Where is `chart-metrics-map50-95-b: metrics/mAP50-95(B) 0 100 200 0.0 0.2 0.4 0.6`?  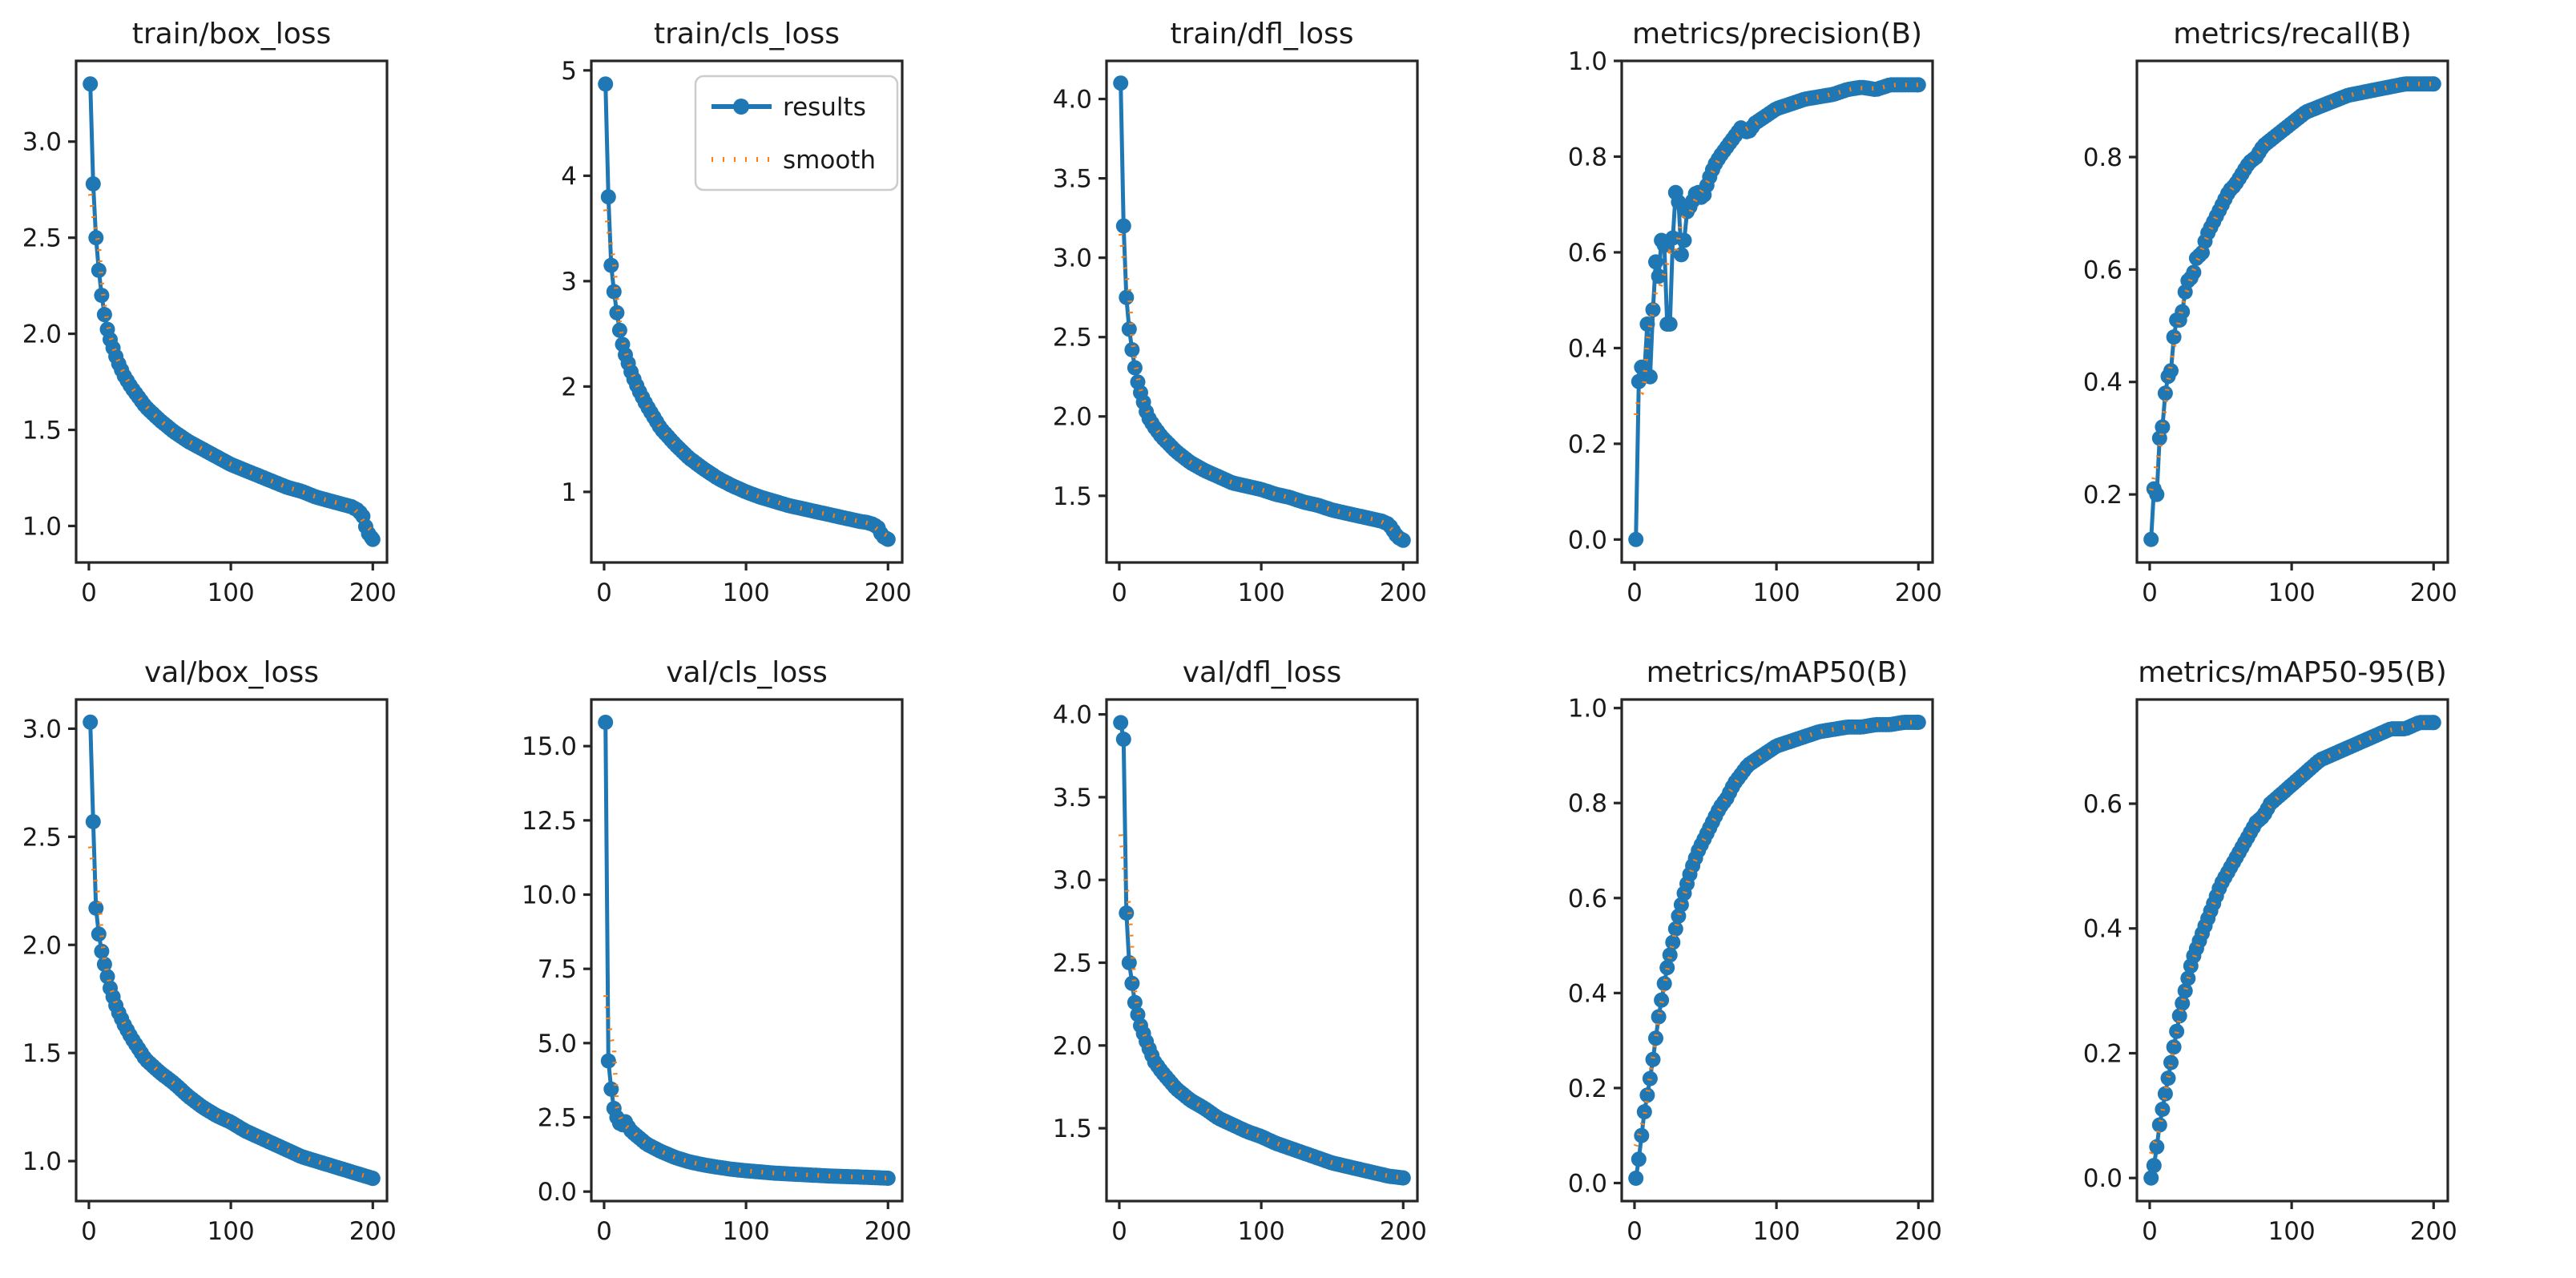 chart-metrics-map50-95-b: metrics/mAP50-95(B) 0 100 200 0.0 0.2 0.4 0.6 is located at coordinates (2270, 951).